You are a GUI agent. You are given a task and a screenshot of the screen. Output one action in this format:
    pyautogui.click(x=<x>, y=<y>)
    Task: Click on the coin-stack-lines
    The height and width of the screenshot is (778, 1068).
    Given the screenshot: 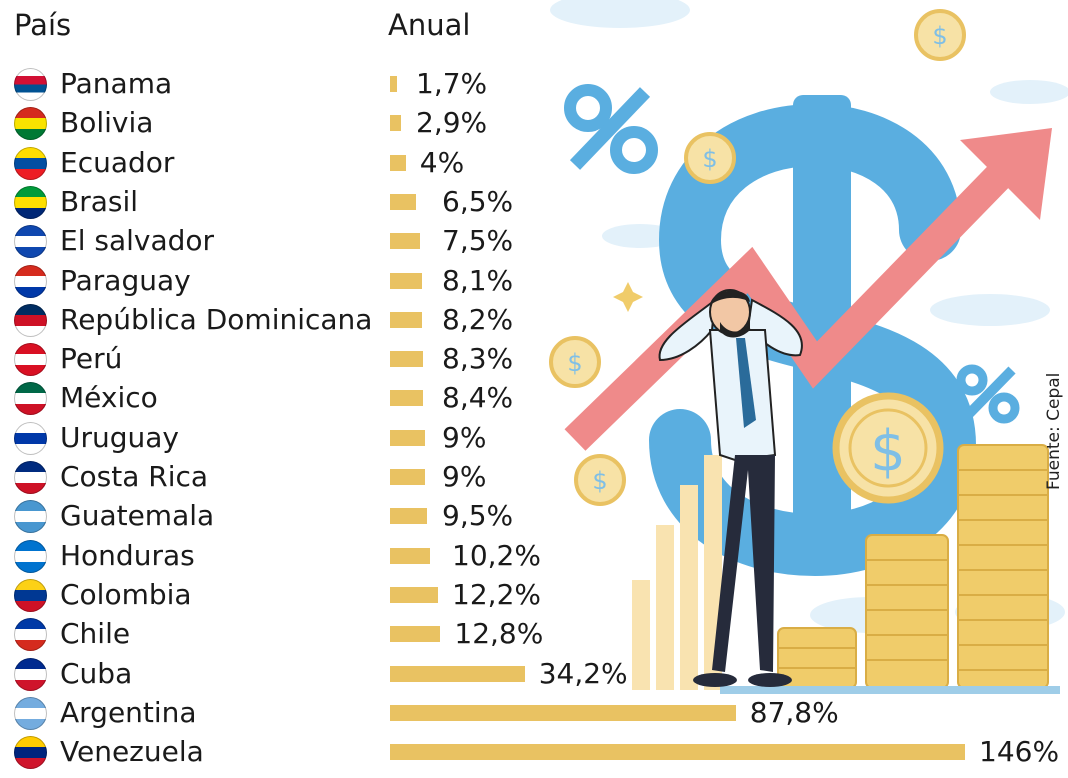 What is the action you would take?
    pyautogui.click(x=913, y=570)
    